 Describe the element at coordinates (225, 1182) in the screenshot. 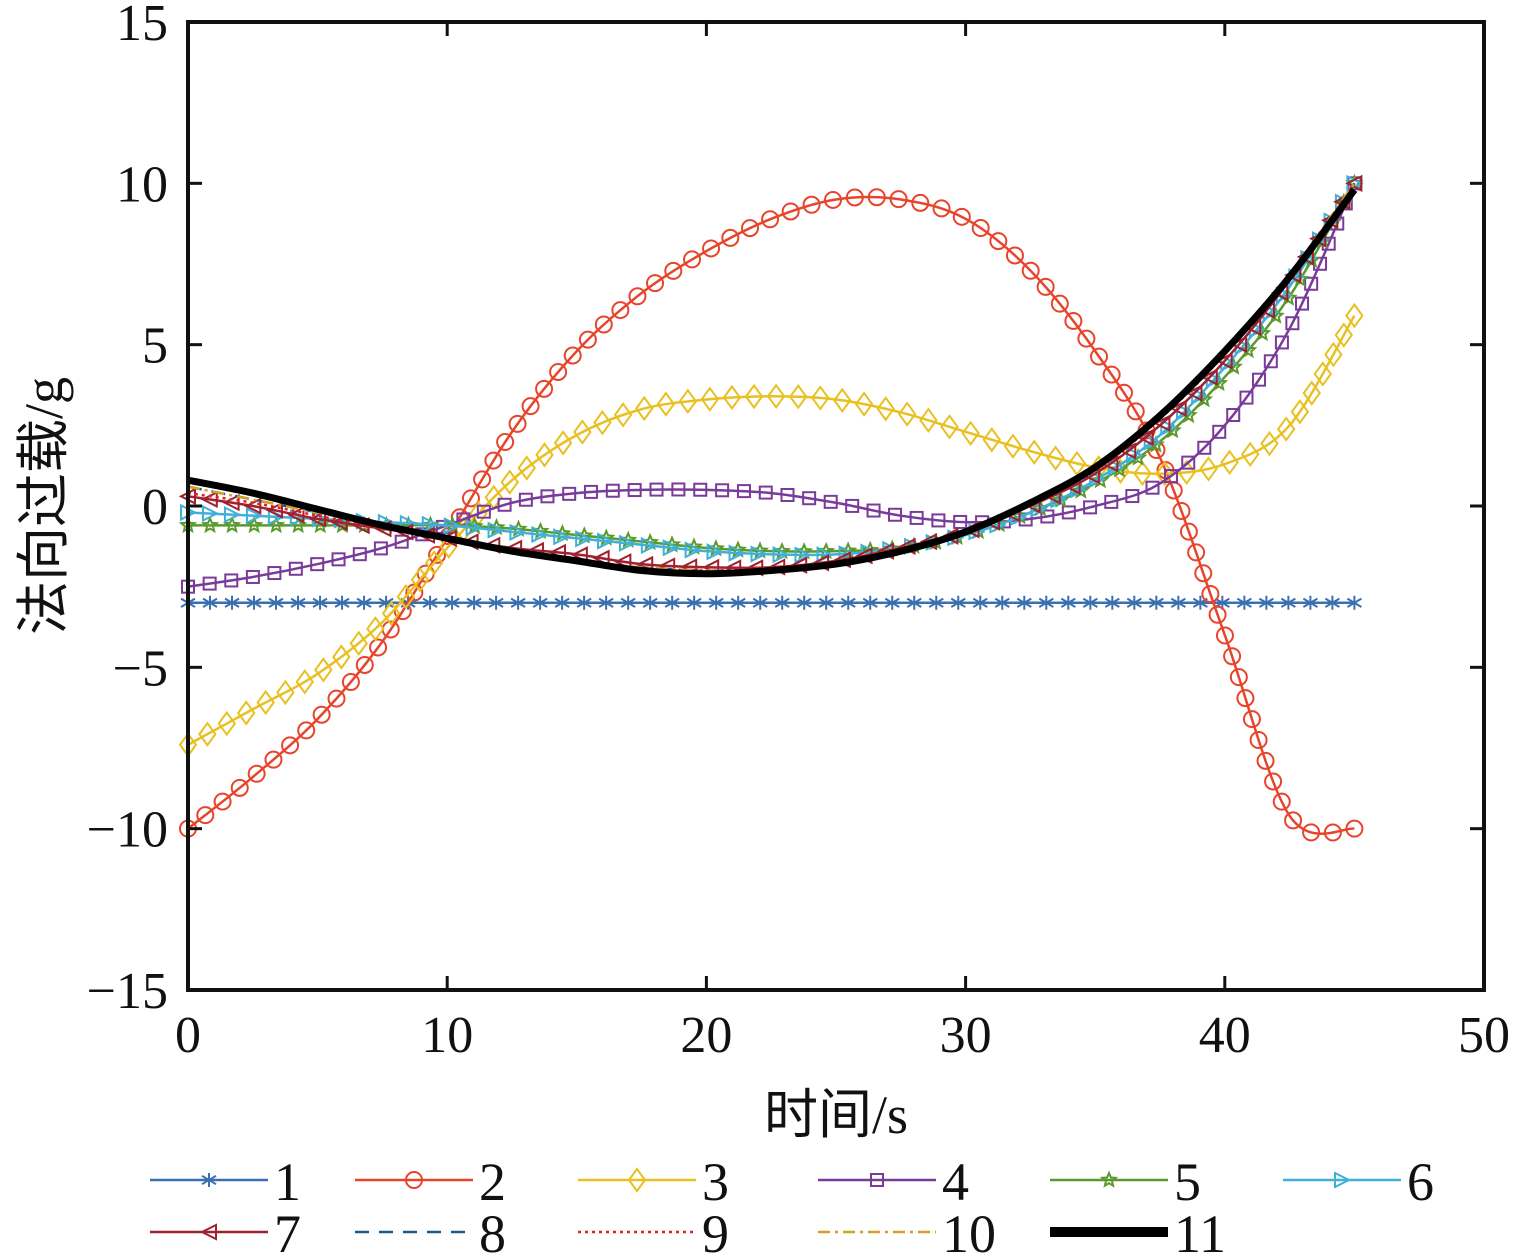

I see `legend-item-1: 1` at that location.